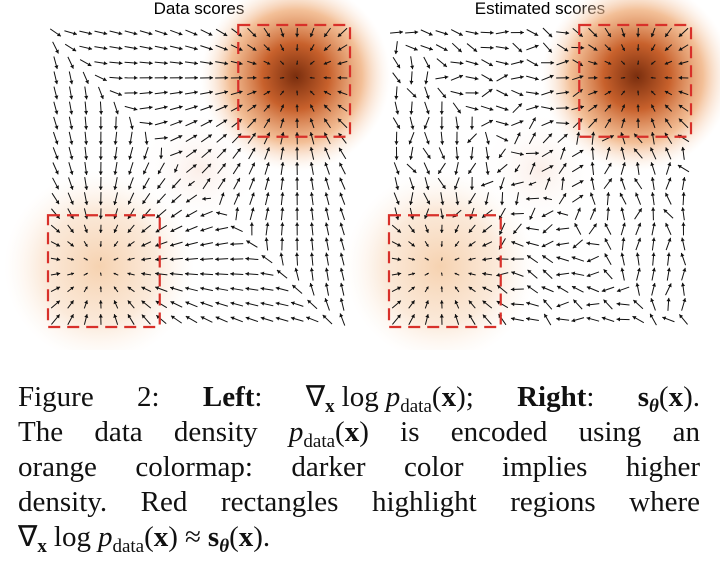 Image resolution: width=720 pixels, height=576 pixels. What do you see at coordinates (449, 397) in the screenshot?
I see `text: x` at bounding box center [449, 397].